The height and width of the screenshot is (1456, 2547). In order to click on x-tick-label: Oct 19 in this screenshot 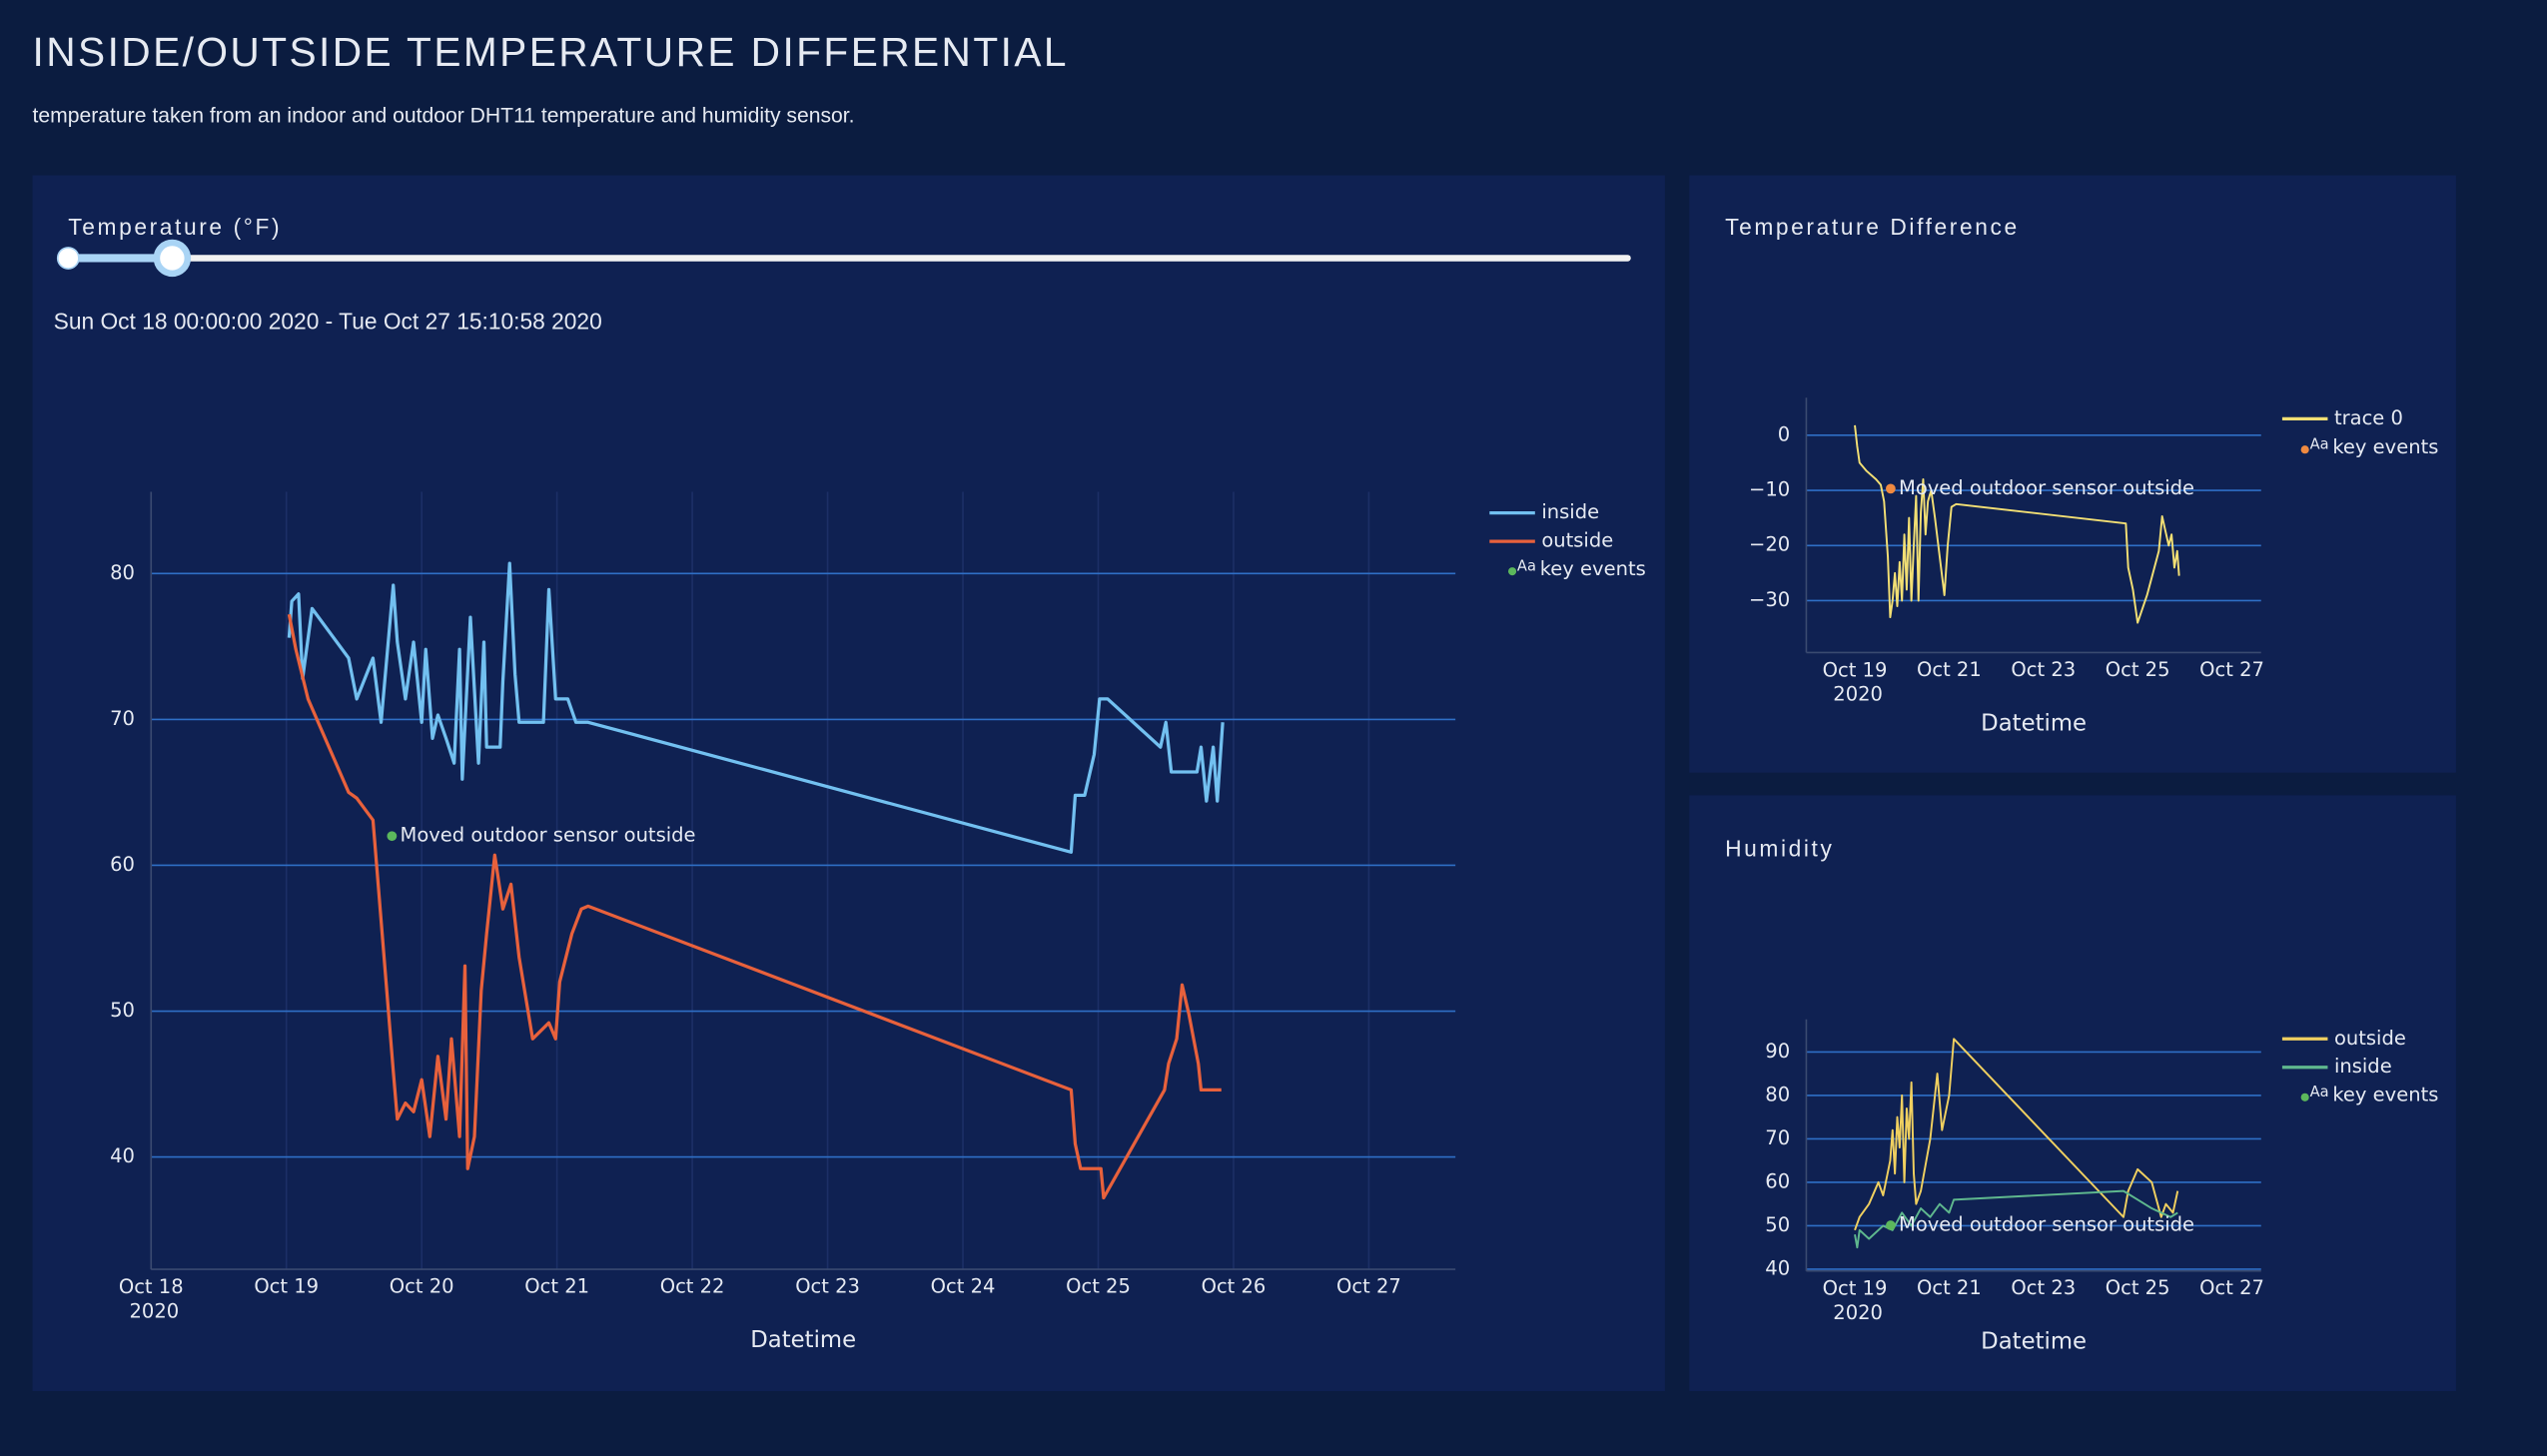, I will do `click(286, 1285)`.